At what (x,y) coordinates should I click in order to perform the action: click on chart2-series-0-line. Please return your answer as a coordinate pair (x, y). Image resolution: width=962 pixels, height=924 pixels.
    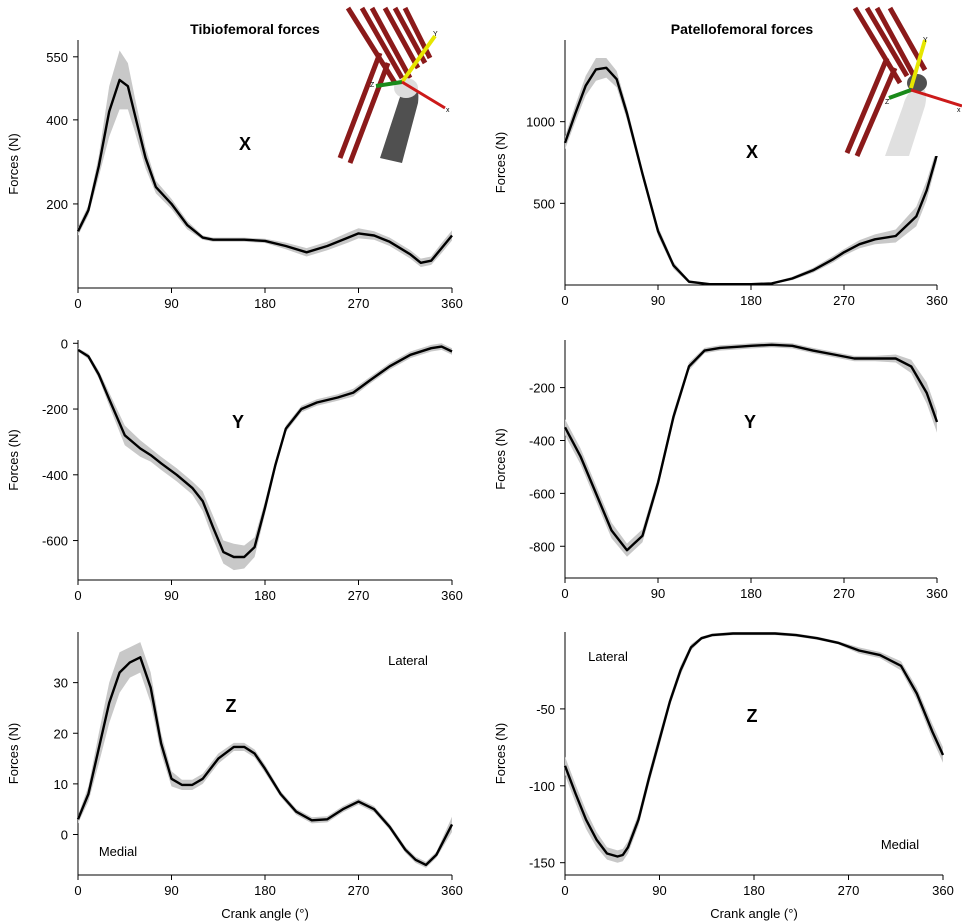
    Looking at the image, I should click on (265, 452).